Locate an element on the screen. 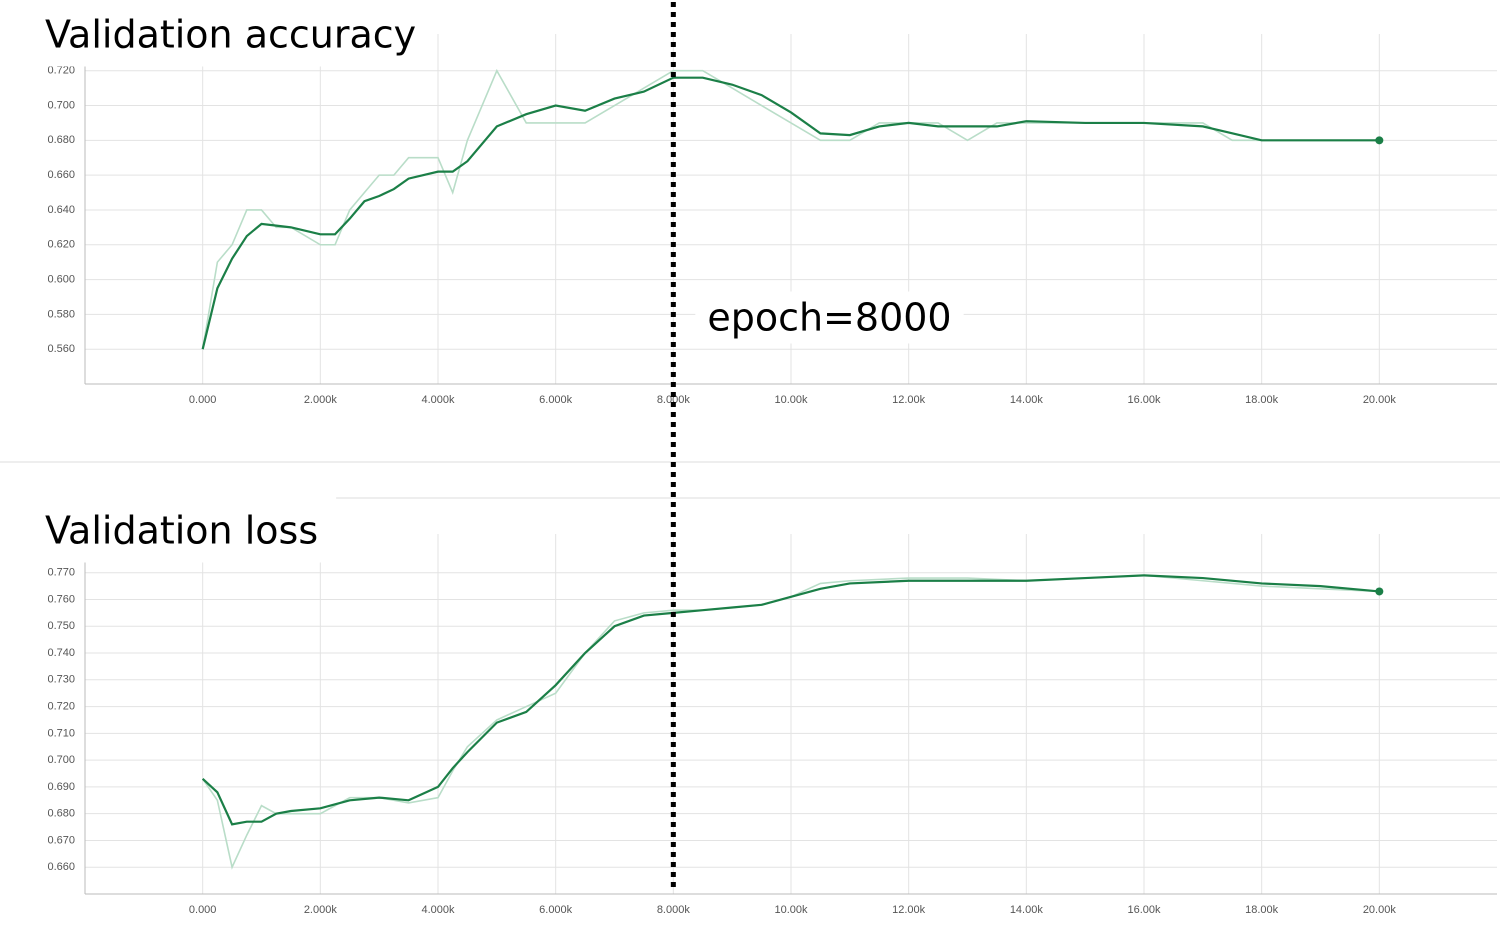 The image size is (1500, 927). y-tick-label: 0.750 is located at coordinates (61, 626).